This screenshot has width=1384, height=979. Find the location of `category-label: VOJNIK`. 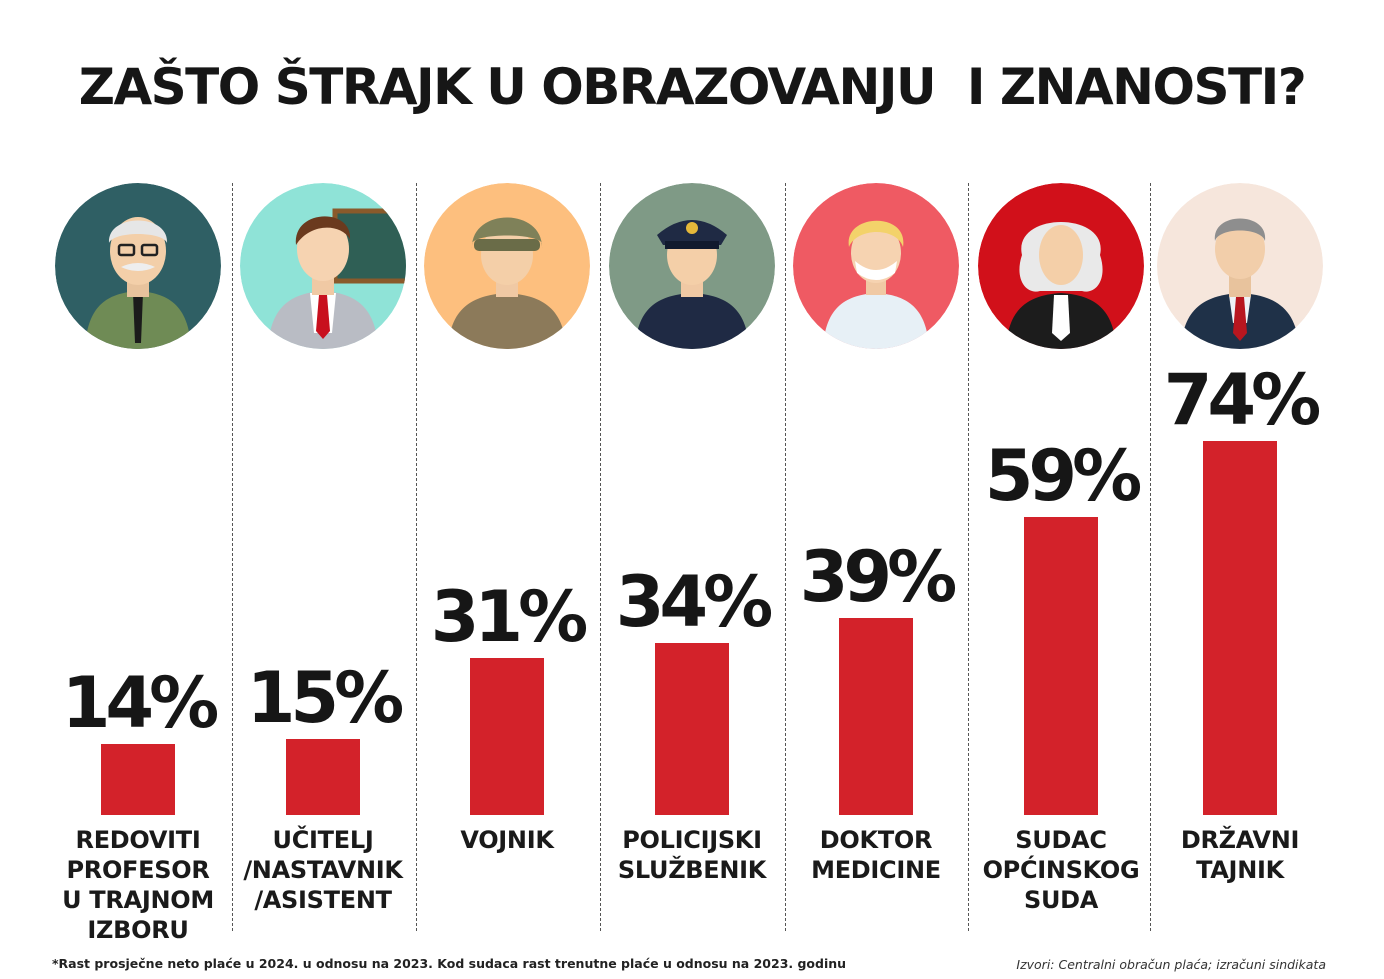

category-label: VOJNIK is located at coordinates (507, 840).